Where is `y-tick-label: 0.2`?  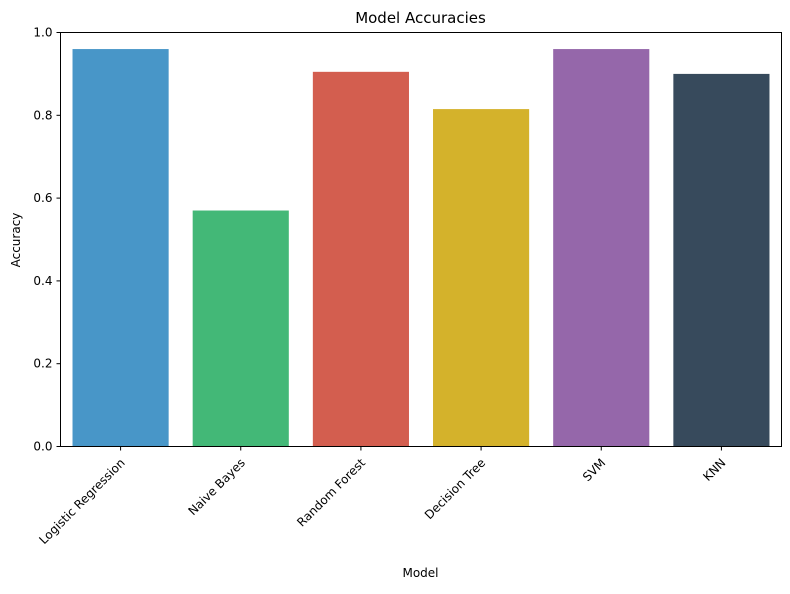
y-tick-label: 0.2 is located at coordinates (42, 364).